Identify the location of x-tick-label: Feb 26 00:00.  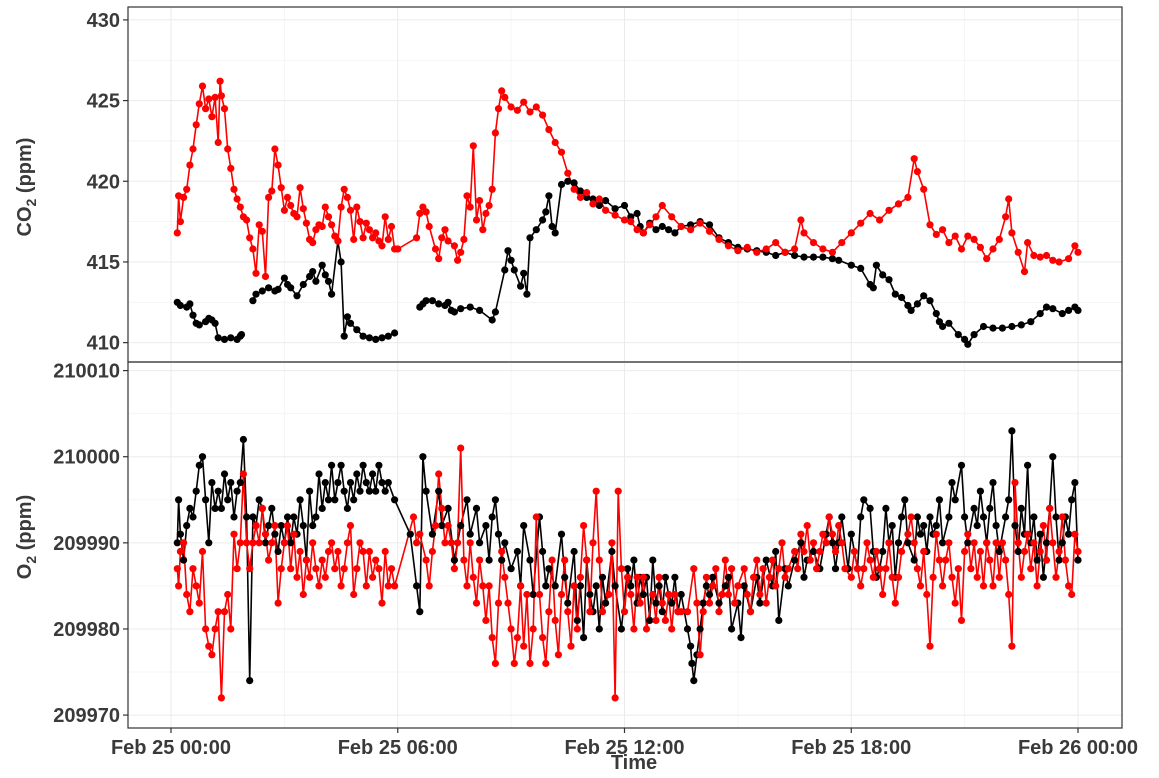
(1078, 748).